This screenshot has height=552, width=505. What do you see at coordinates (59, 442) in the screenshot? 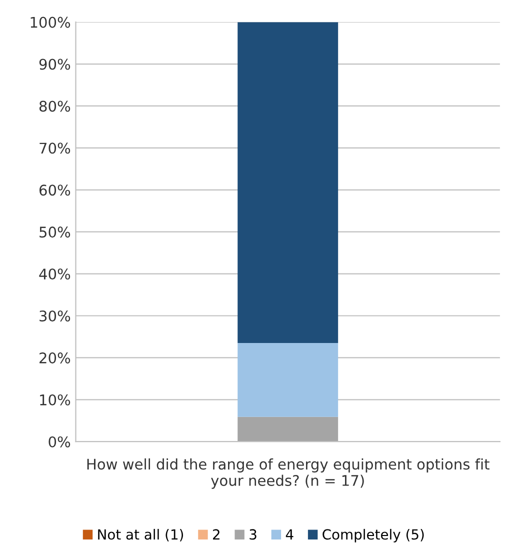
I see `y-tick-label: 0%` at bounding box center [59, 442].